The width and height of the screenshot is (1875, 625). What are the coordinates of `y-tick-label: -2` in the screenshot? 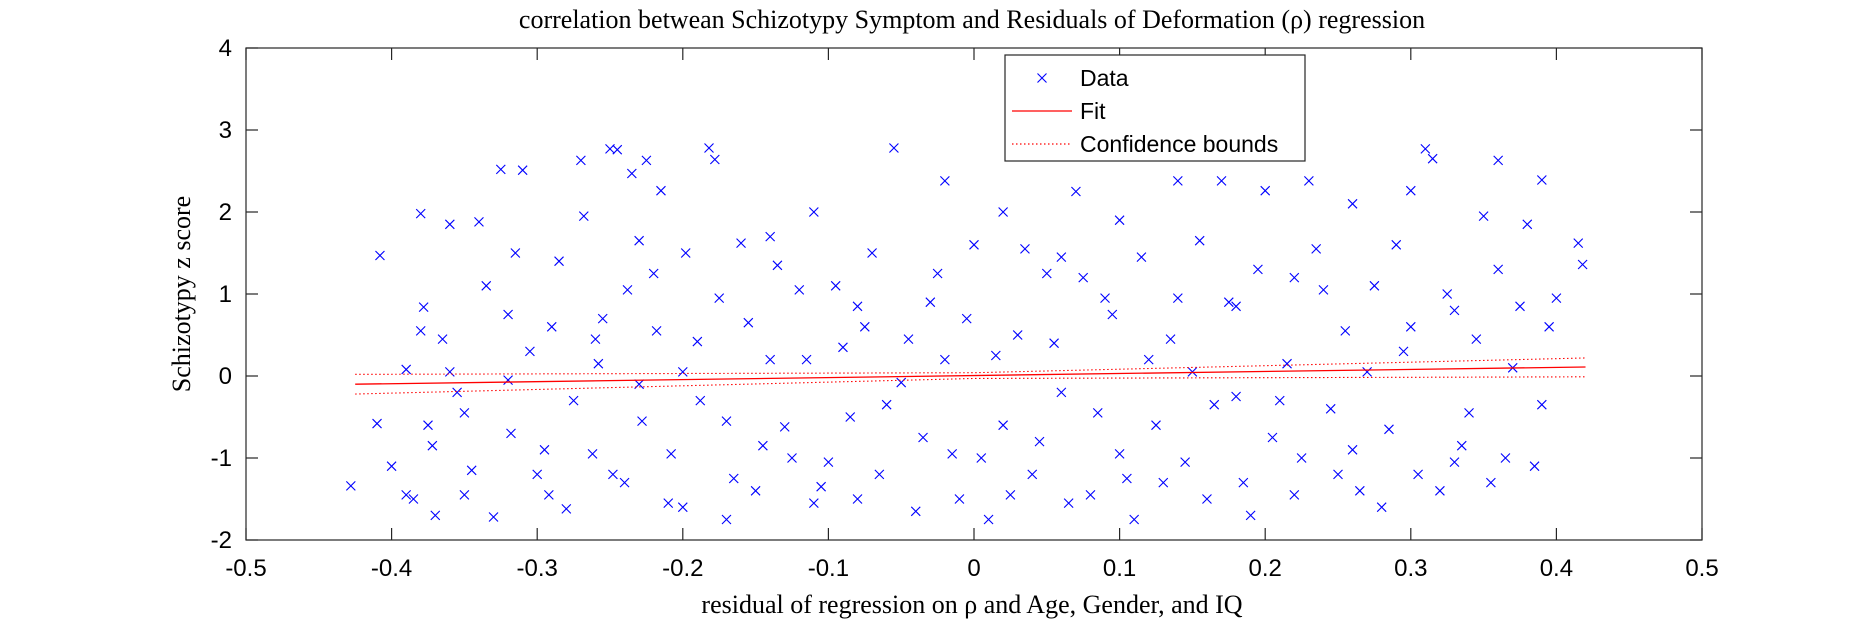 It's located at (221, 540).